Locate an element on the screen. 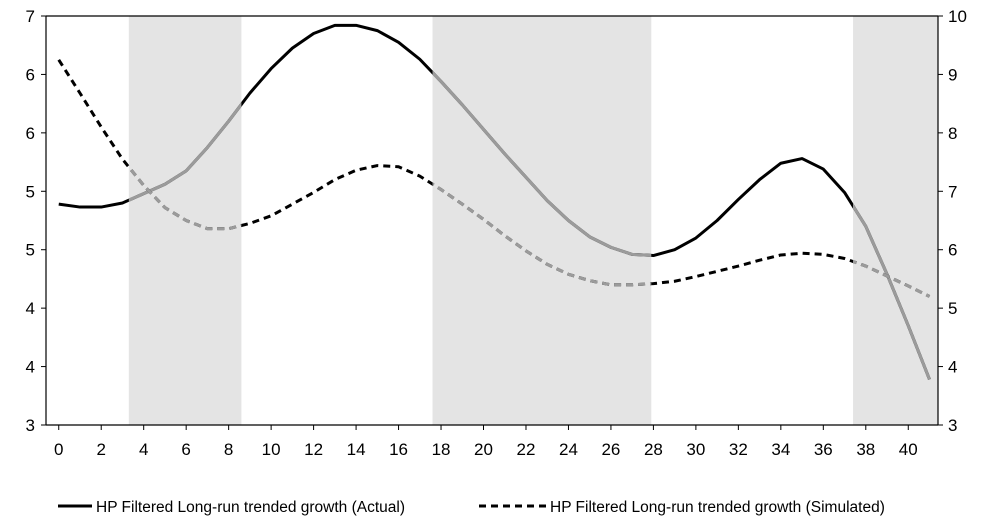 The image size is (986, 518). x-tick-label: 16 is located at coordinates (398, 449).